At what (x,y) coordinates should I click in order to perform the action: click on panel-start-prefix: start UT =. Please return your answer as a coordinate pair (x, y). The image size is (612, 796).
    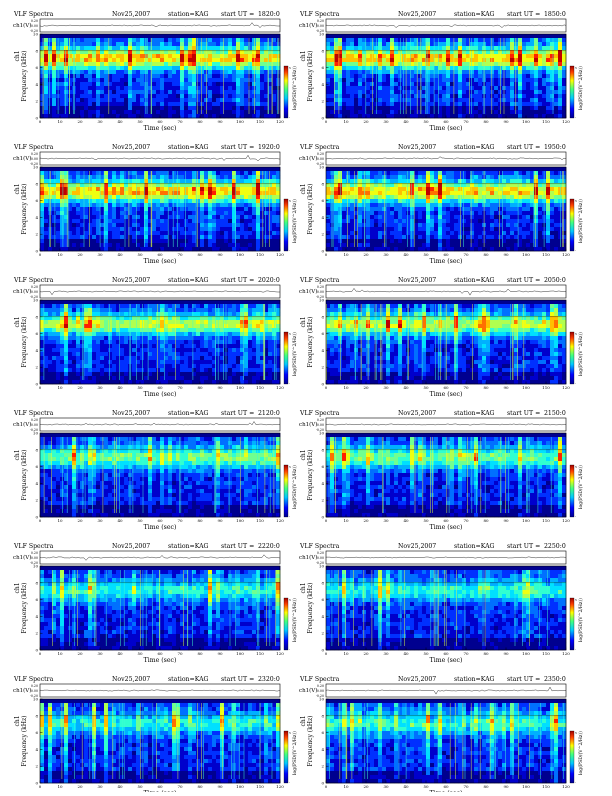
    Looking at the image, I should click on (523, 147).